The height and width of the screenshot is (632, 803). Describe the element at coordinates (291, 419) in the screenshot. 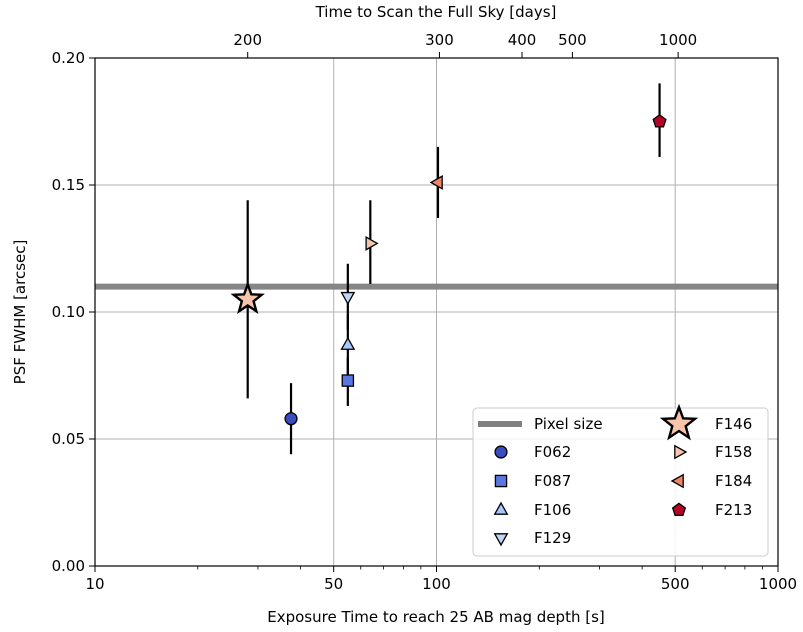

I see `marker-f062` at that location.